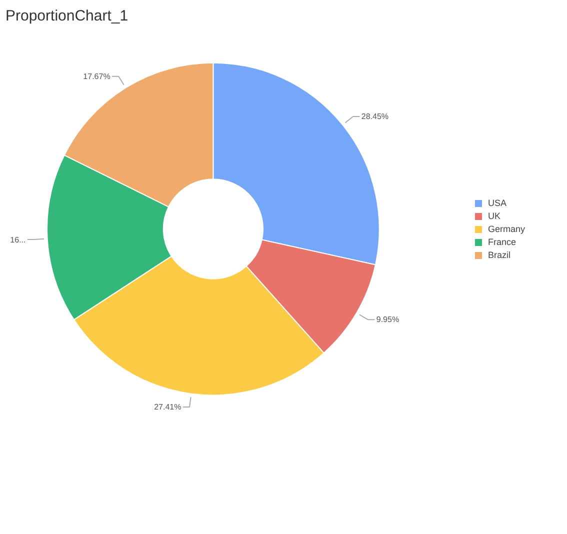 This screenshot has height=534, width=567. Describe the element at coordinates (499, 255) in the screenshot. I see `legend-label: Brazil` at that location.